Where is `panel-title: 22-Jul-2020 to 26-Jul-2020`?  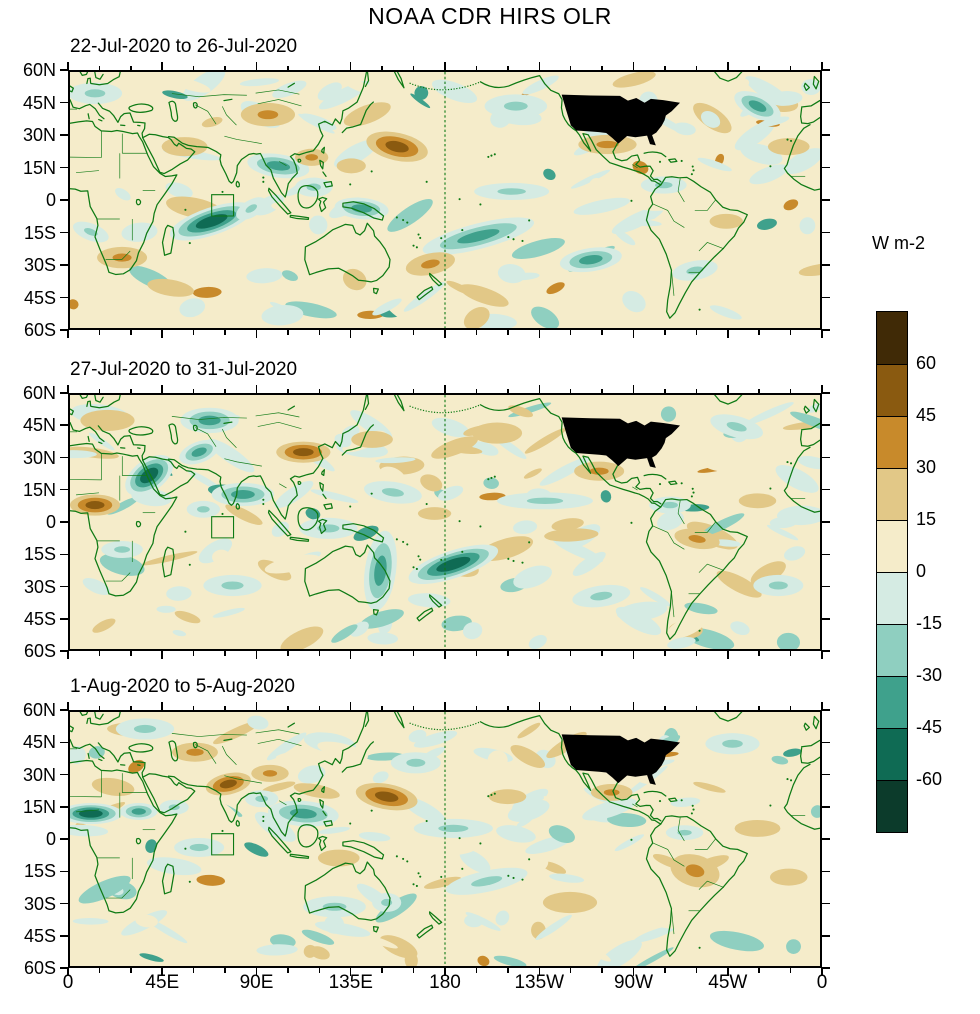
panel-title: 22-Jul-2020 to 26-Jul-2020 is located at coordinates (184, 46).